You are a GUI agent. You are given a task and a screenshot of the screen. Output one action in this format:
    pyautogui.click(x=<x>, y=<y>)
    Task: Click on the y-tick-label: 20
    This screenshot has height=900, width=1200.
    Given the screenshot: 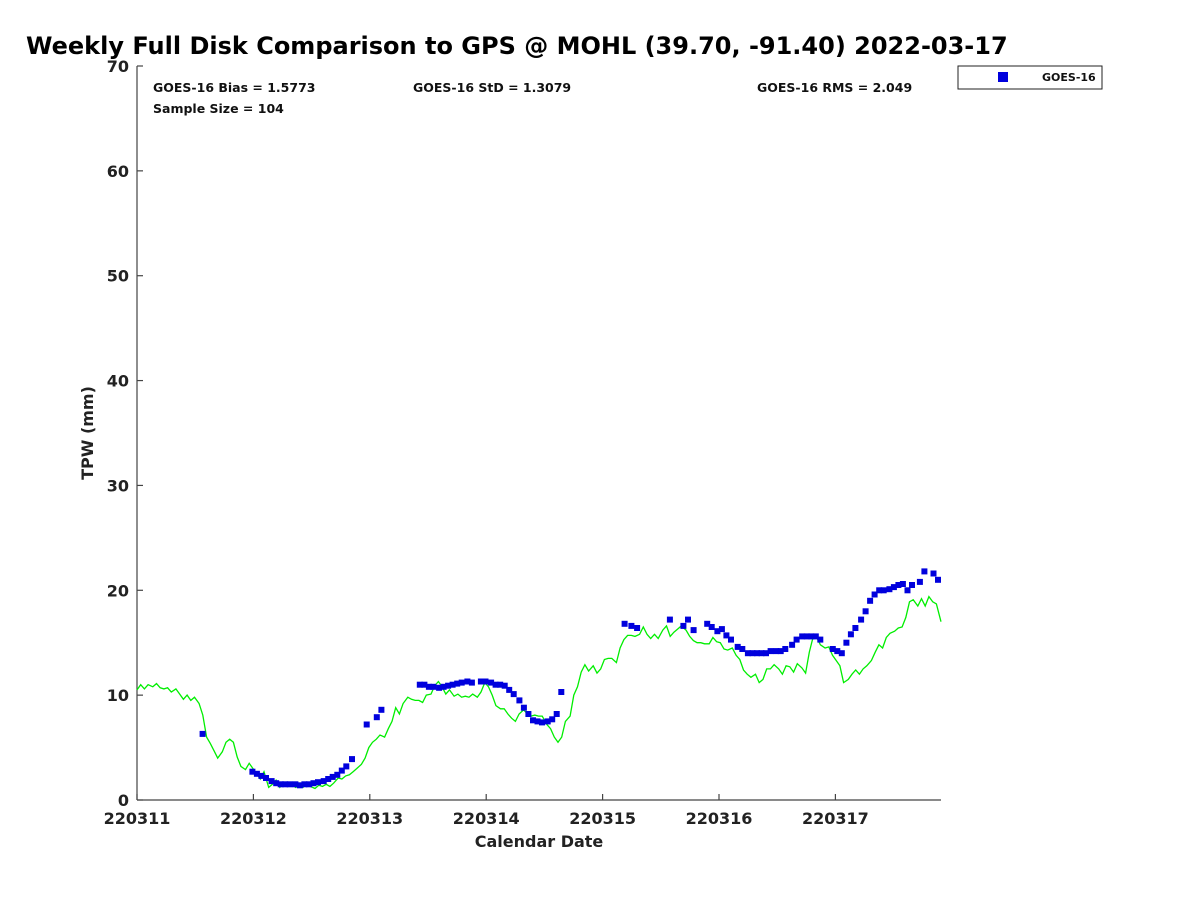 What is the action you would take?
    pyautogui.click(x=118, y=590)
    